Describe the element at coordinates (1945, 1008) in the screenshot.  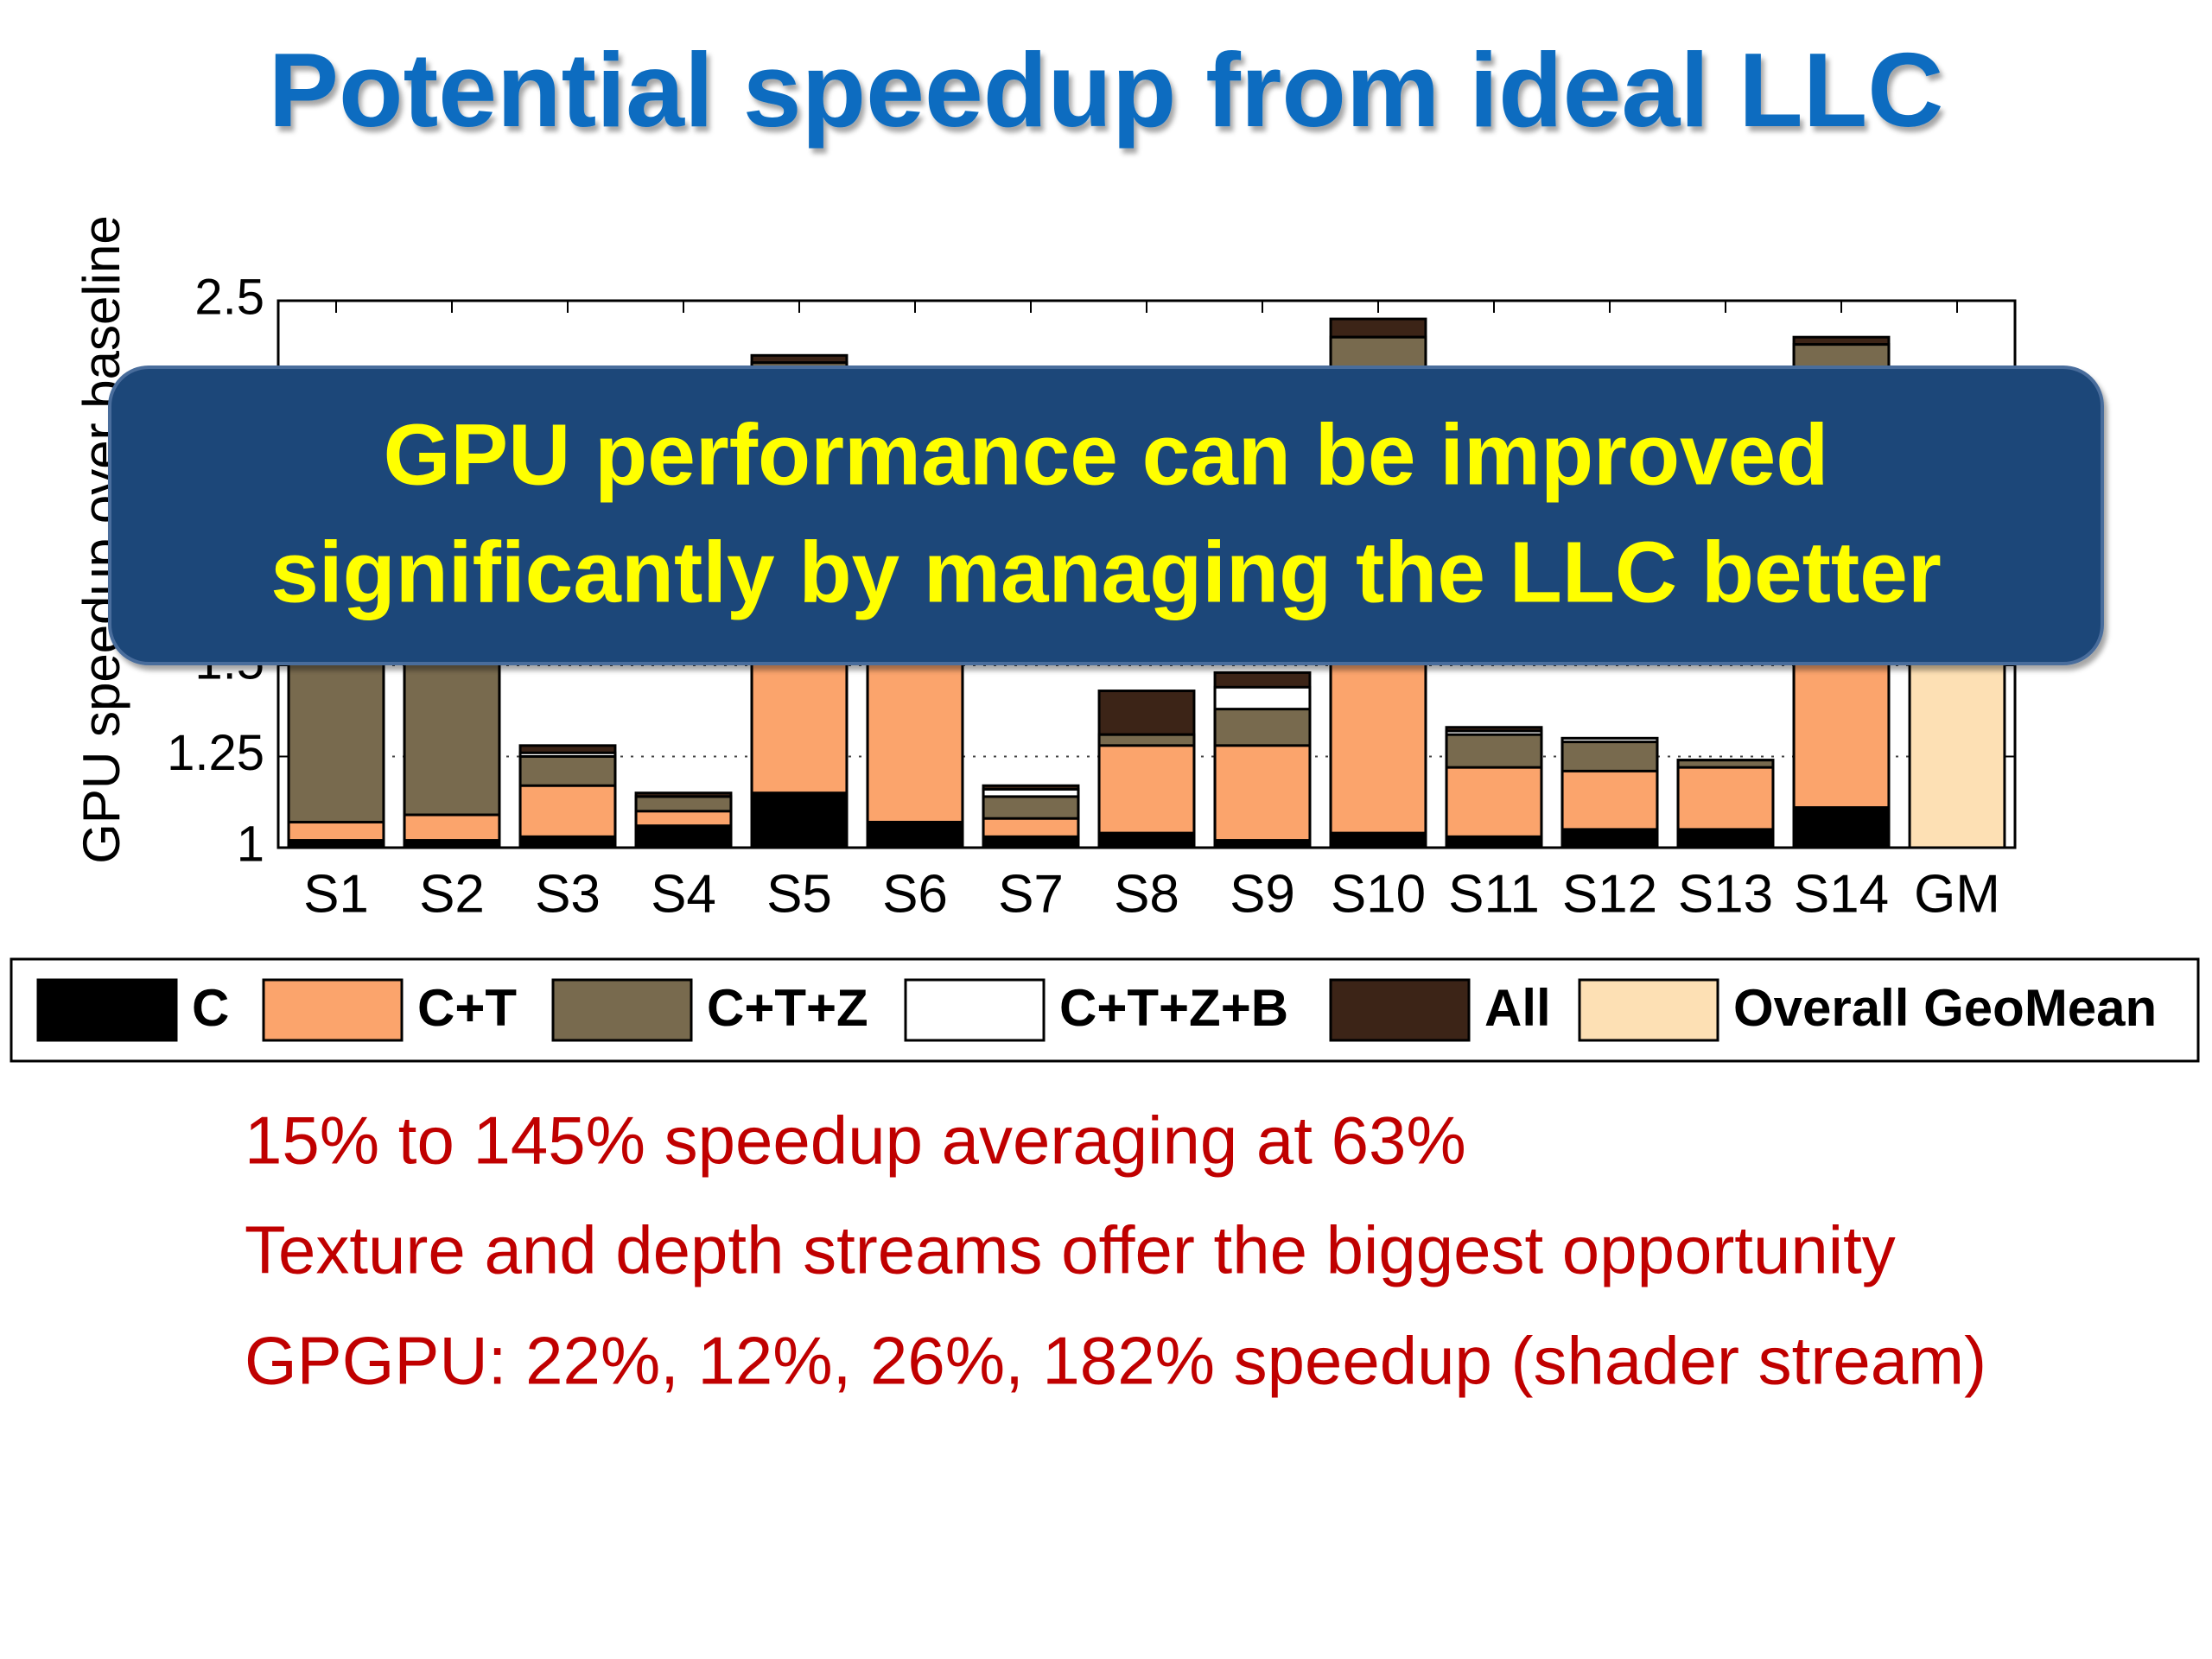
I see `legend-label: Overall GeoMean` at that location.